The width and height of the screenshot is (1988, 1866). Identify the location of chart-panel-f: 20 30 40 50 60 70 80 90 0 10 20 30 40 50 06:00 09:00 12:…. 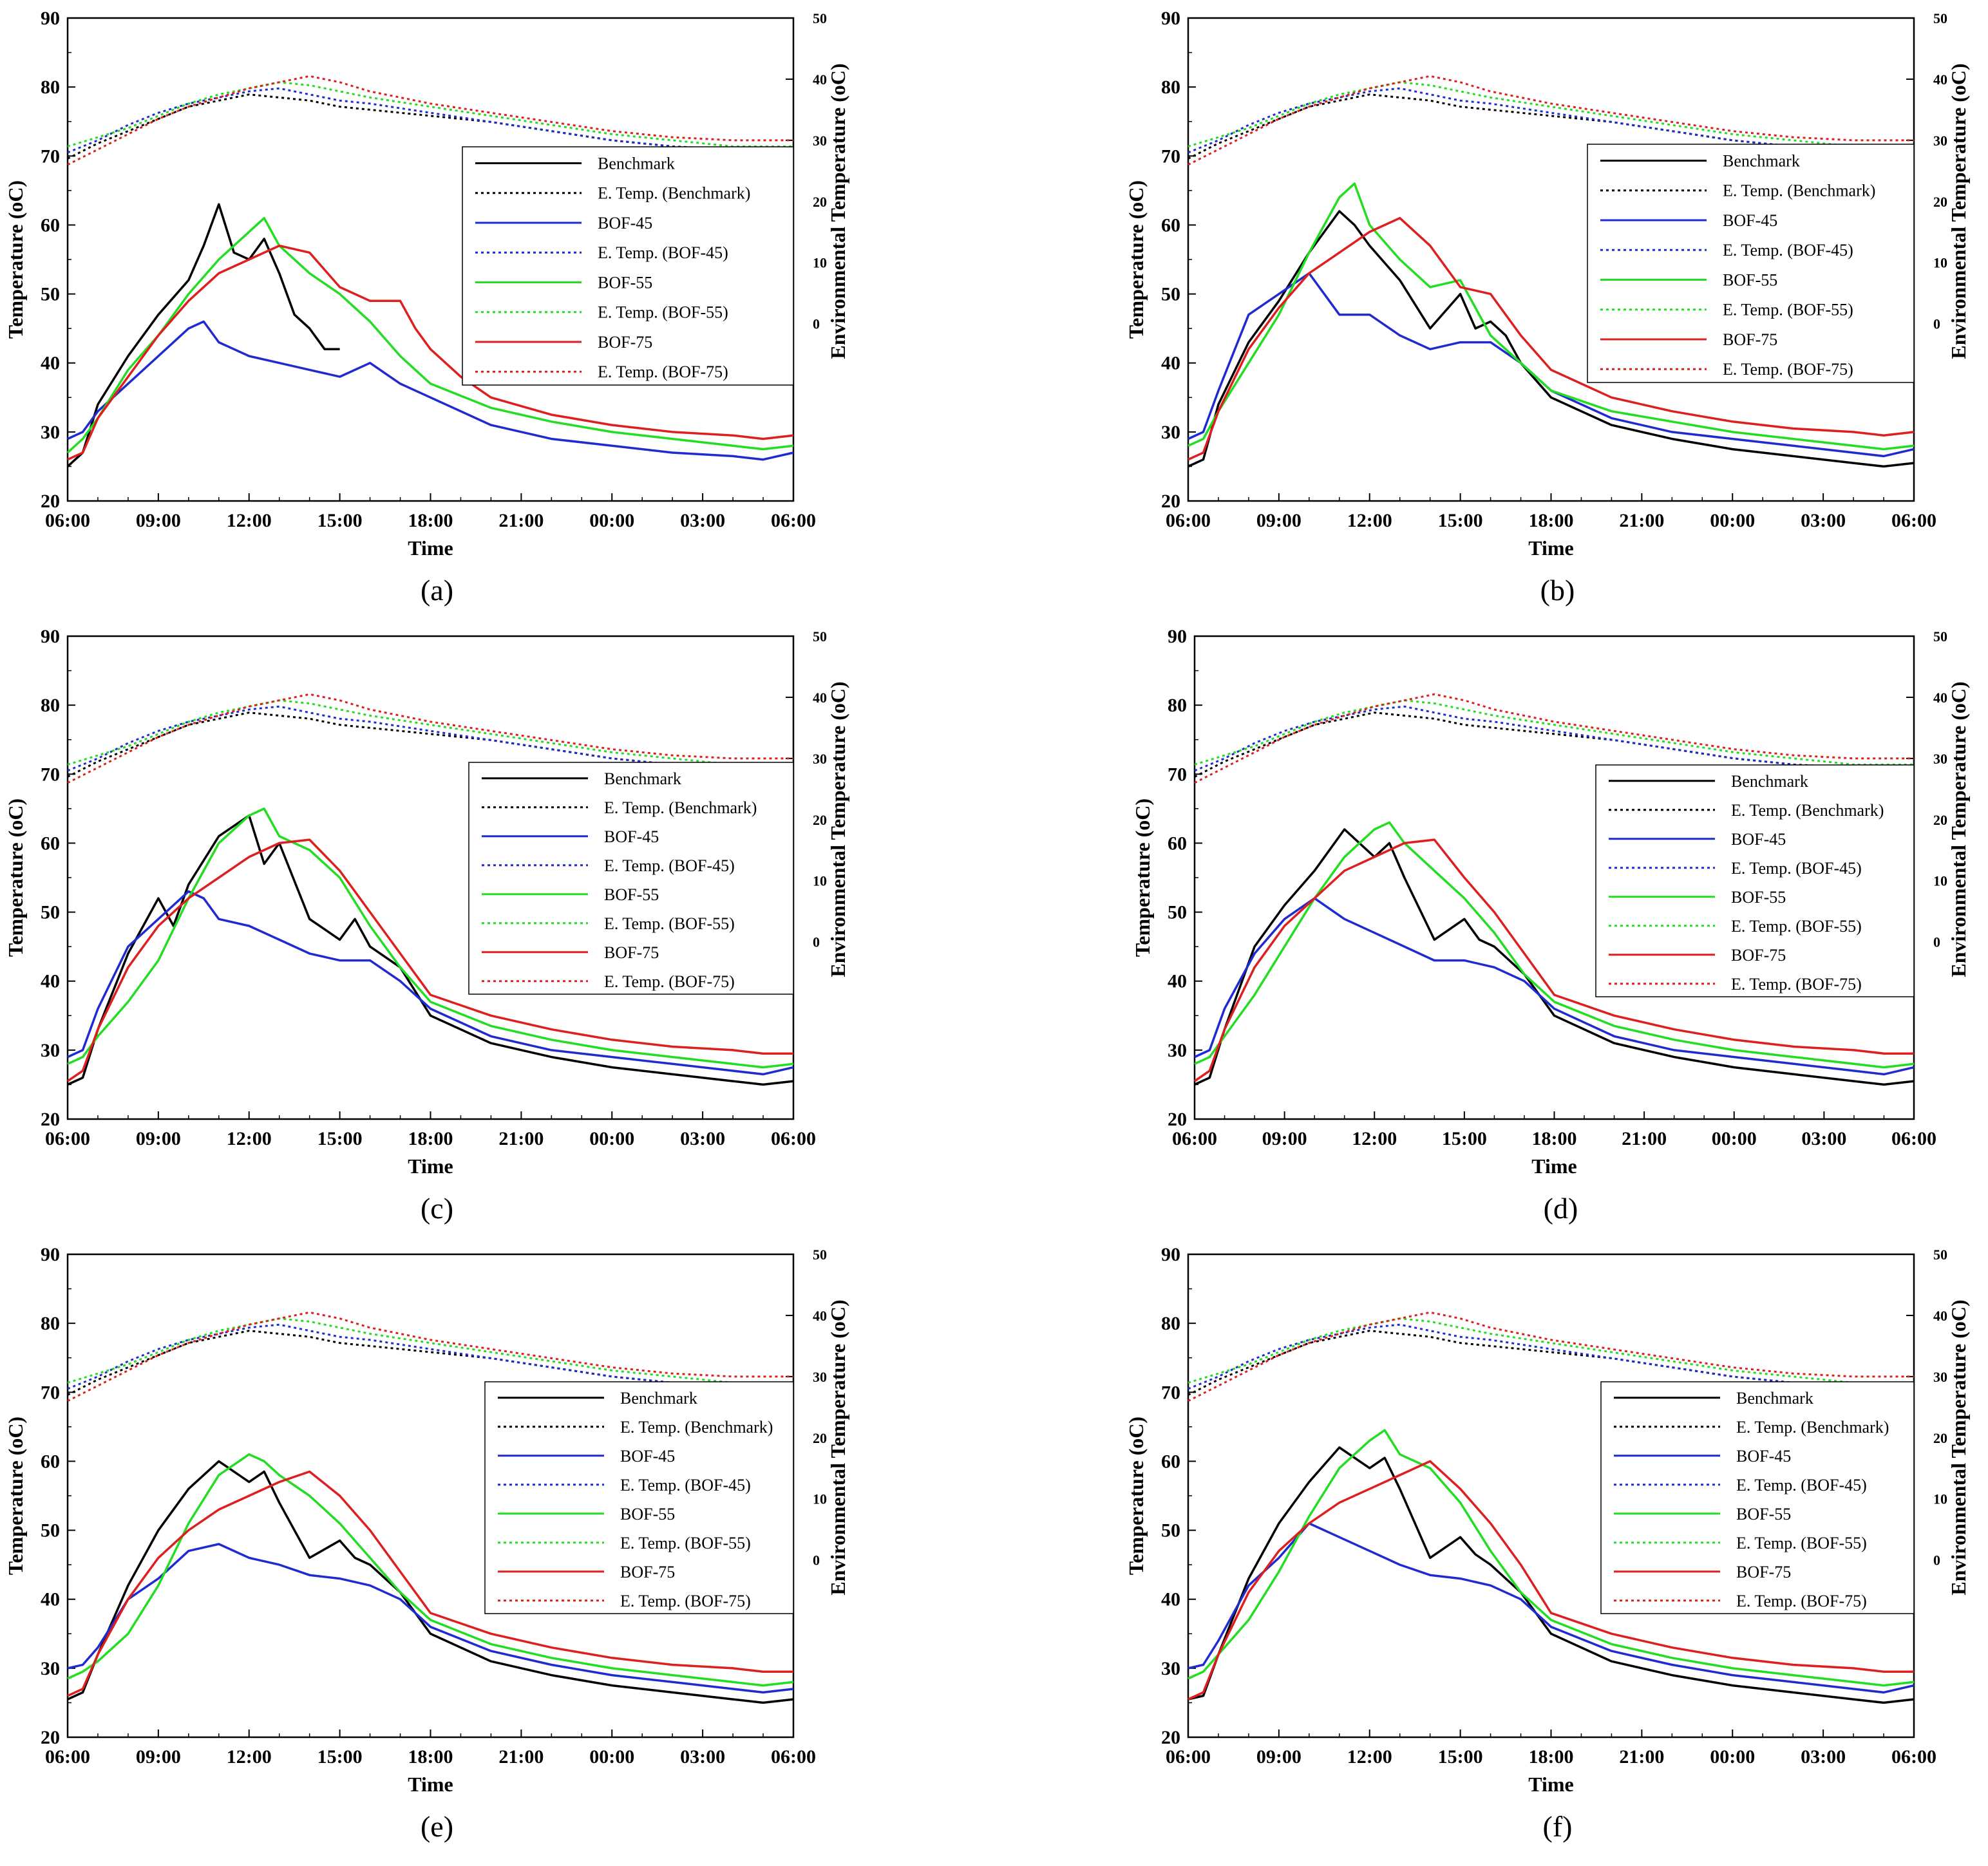
(1547, 1543).